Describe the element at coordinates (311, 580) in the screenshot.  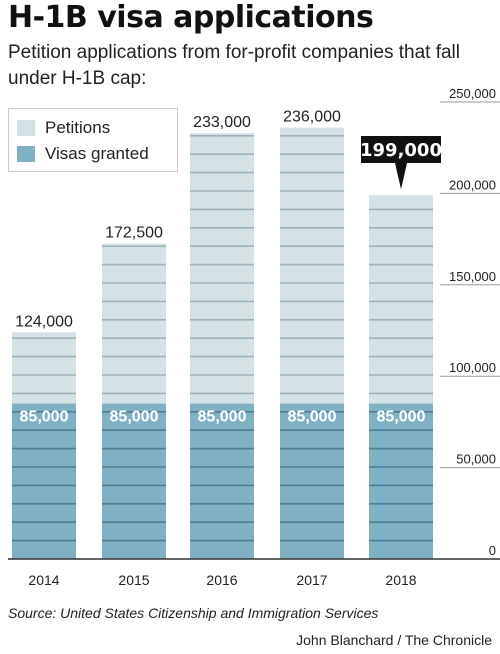
I see `x-category-label: 2017` at that location.